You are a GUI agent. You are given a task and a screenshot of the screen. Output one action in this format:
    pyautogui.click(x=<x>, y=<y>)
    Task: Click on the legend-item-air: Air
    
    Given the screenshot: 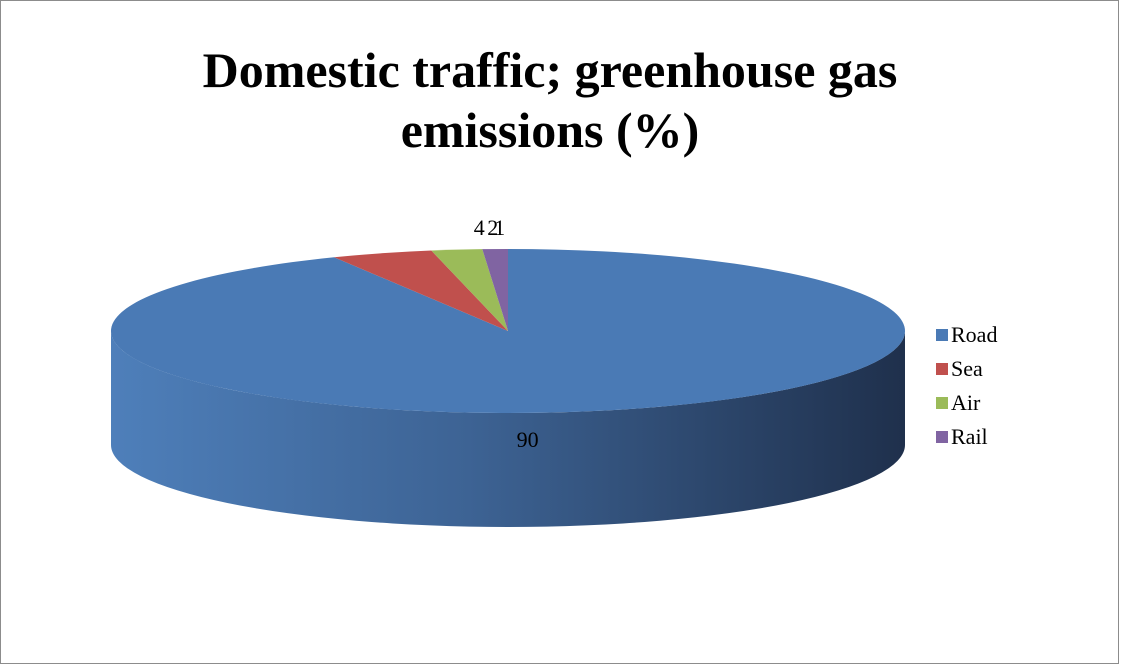 What is the action you would take?
    pyautogui.click(x=966, y=403)
    